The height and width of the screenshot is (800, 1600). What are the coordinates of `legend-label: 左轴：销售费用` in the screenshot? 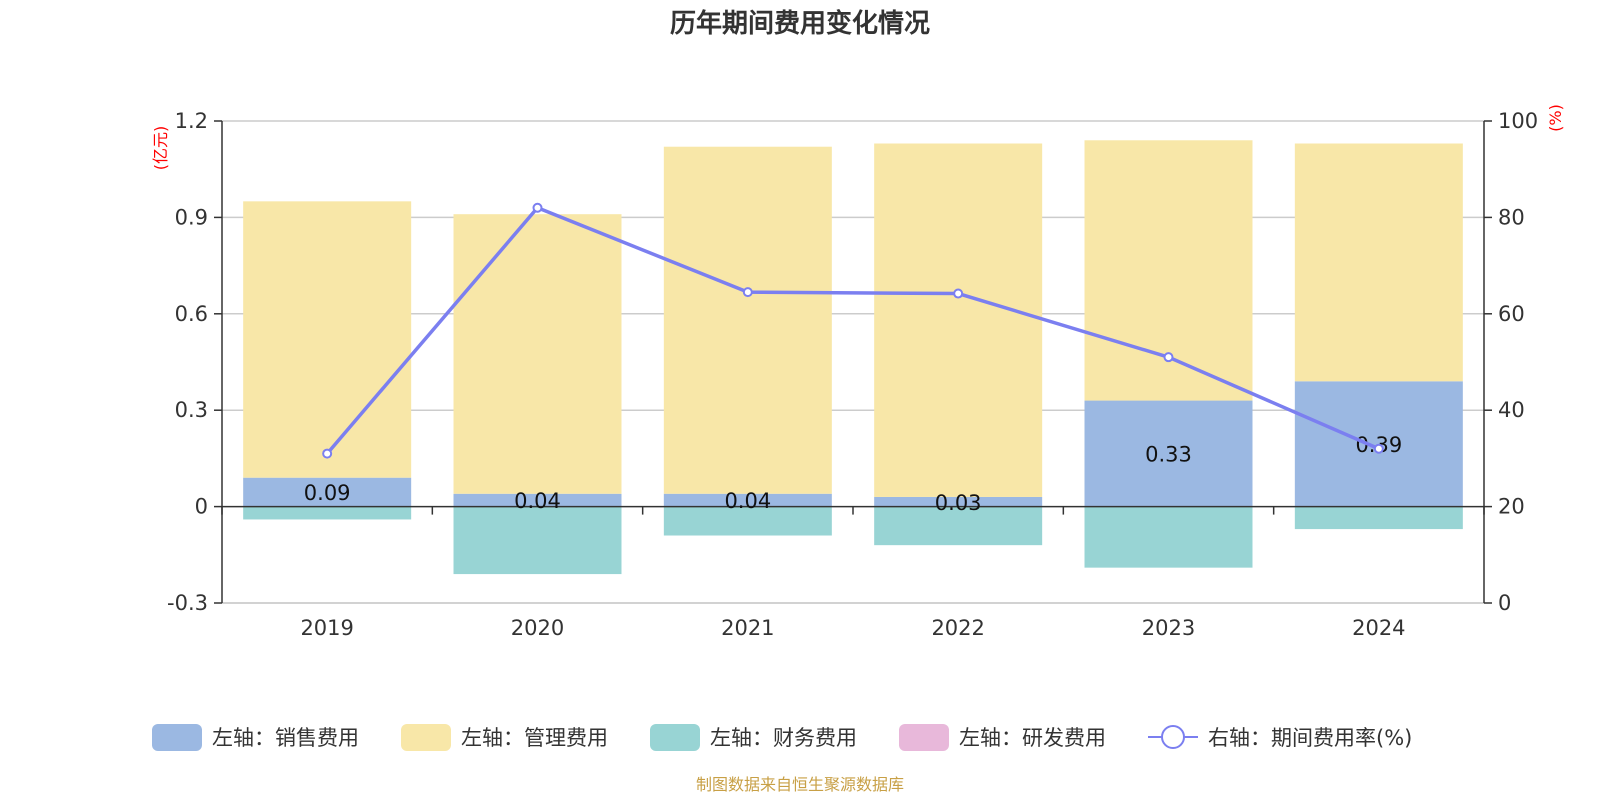 It's located at (285, 738).